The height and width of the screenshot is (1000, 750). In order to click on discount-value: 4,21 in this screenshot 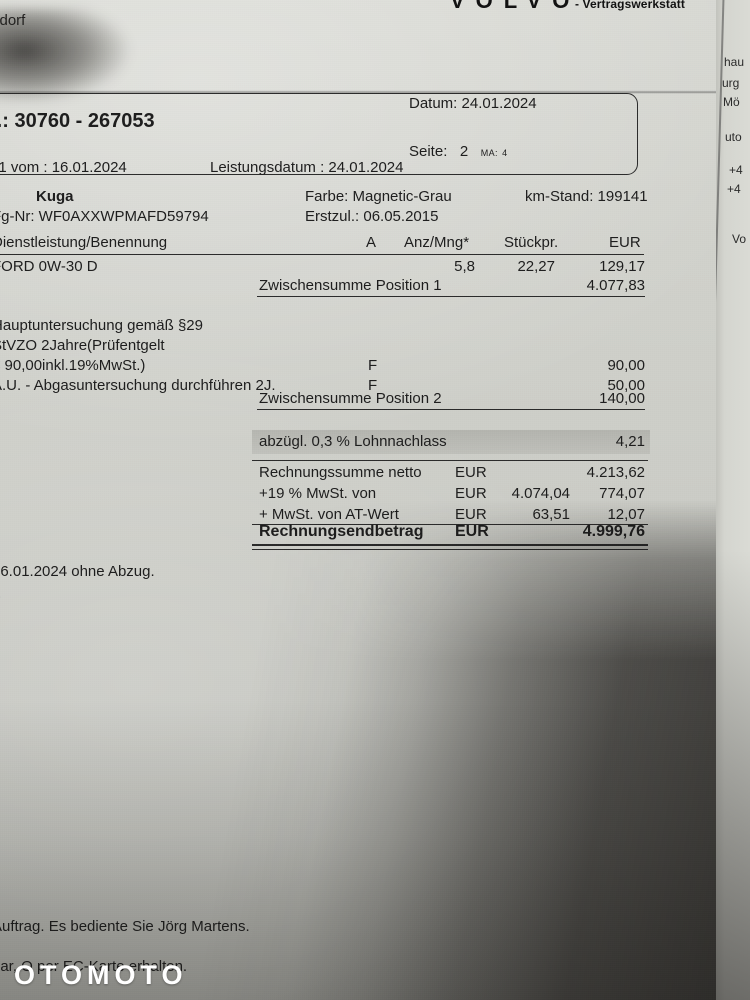, I will do `click(630, 441)`.